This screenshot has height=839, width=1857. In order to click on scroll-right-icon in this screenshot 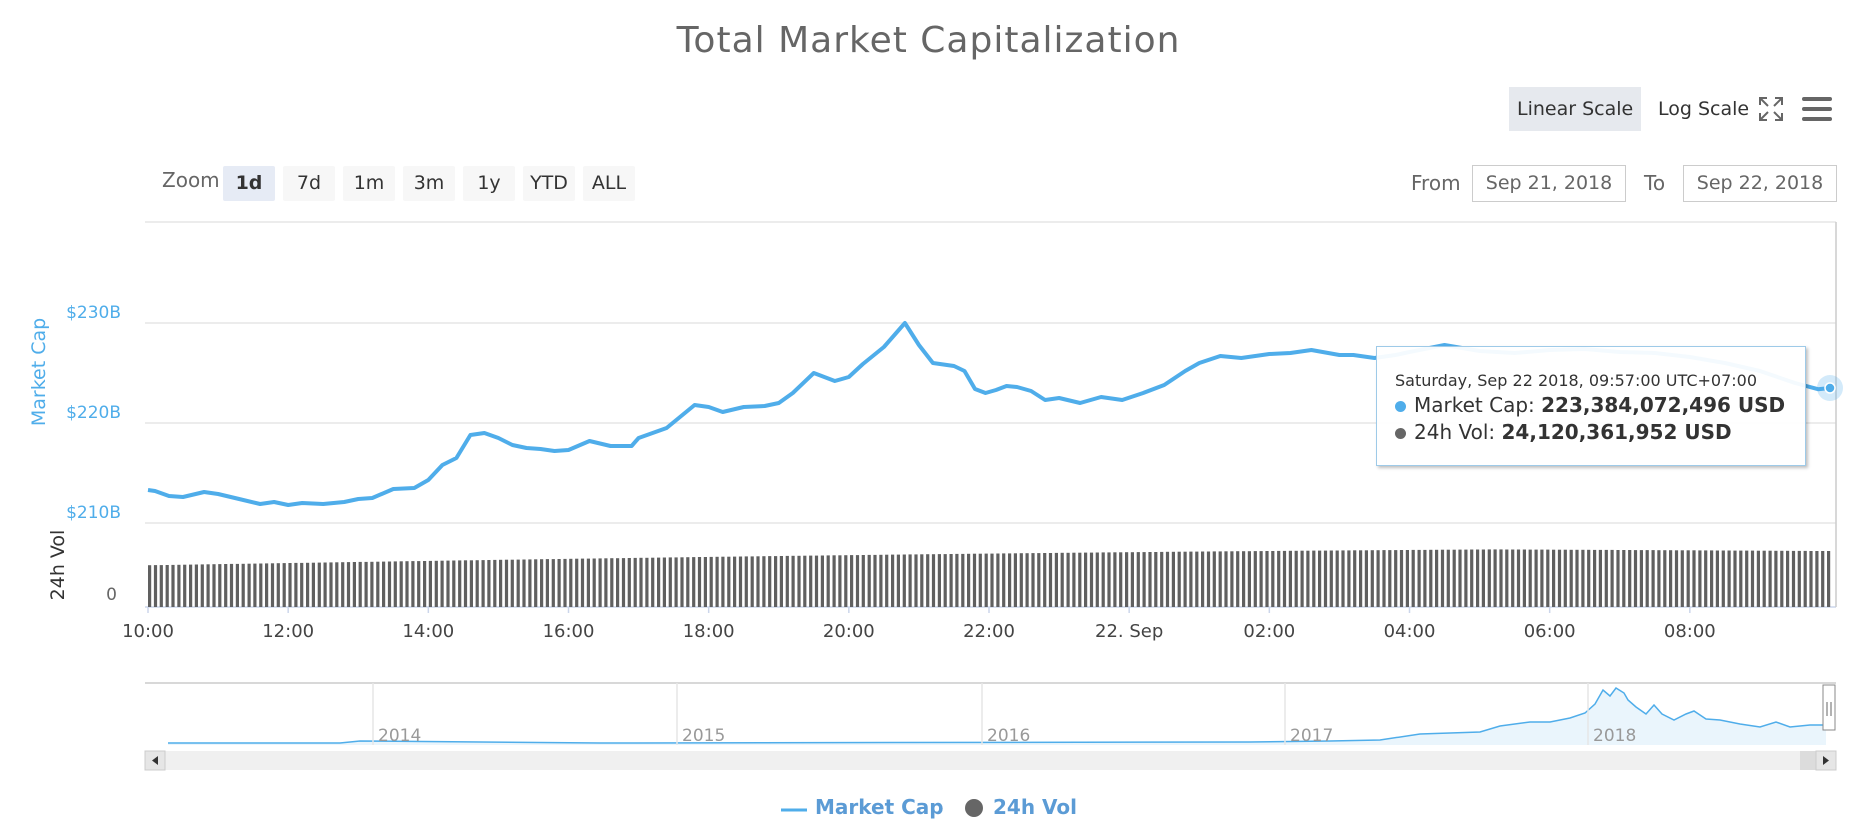, I will do `click(1826, 760)`.